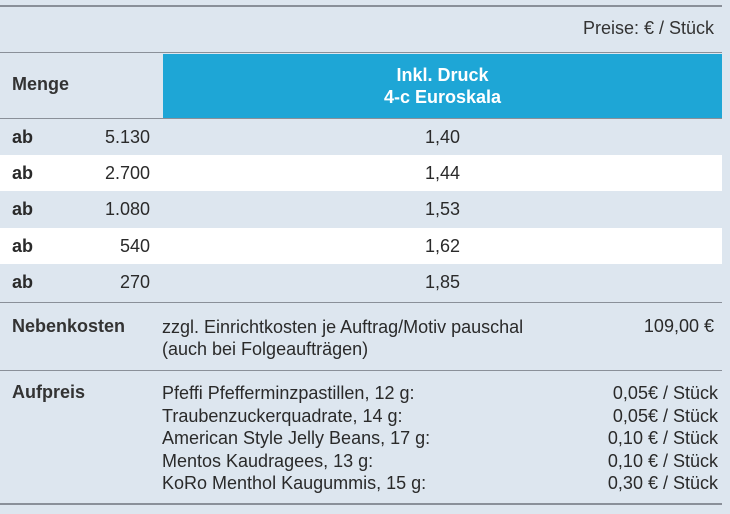  Describe the element at coordinates (442, 209) in the screenshot. I see `row-price: 1,53` at that location.